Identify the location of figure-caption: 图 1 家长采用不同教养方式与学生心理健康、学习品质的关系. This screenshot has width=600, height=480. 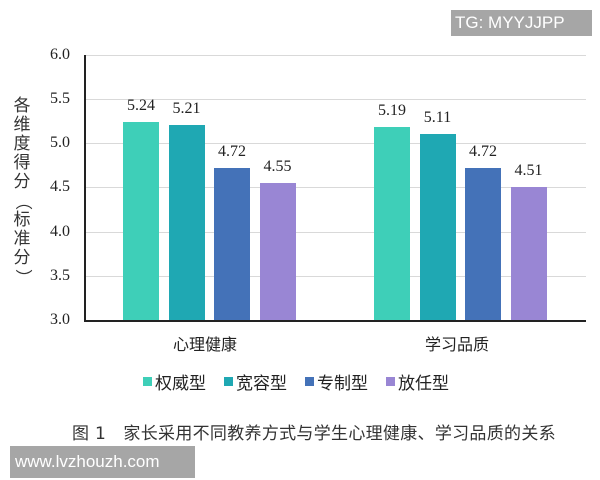
(314, 434).